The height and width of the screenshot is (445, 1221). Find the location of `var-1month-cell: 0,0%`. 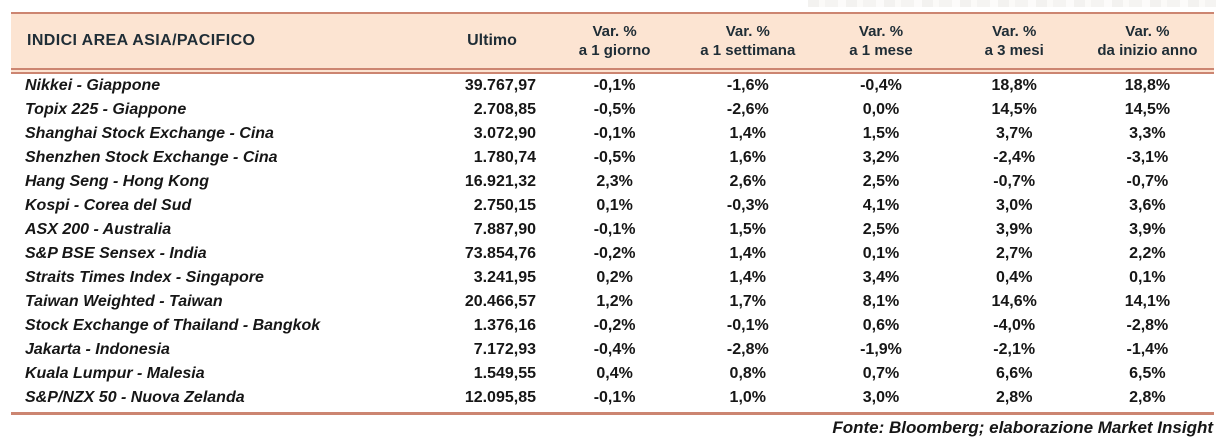

var-1month-cell: 0,0% is located at coordinates (881, 109).